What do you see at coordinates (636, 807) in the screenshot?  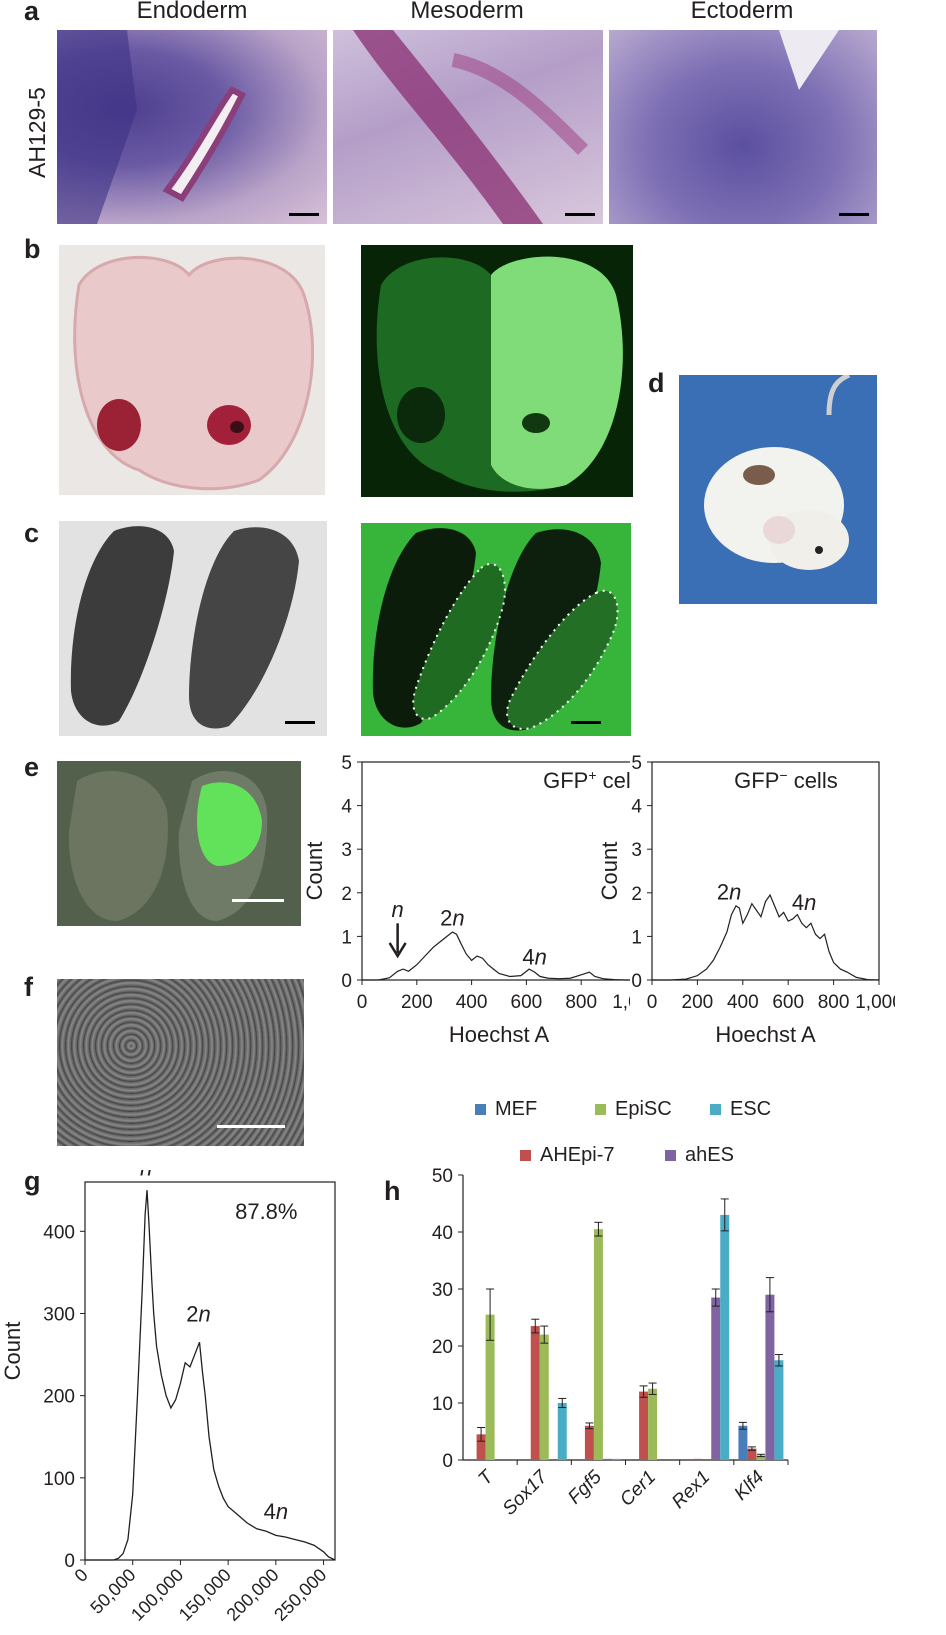 I see `y-tick-label: 4` at bounding box center [636, 807].